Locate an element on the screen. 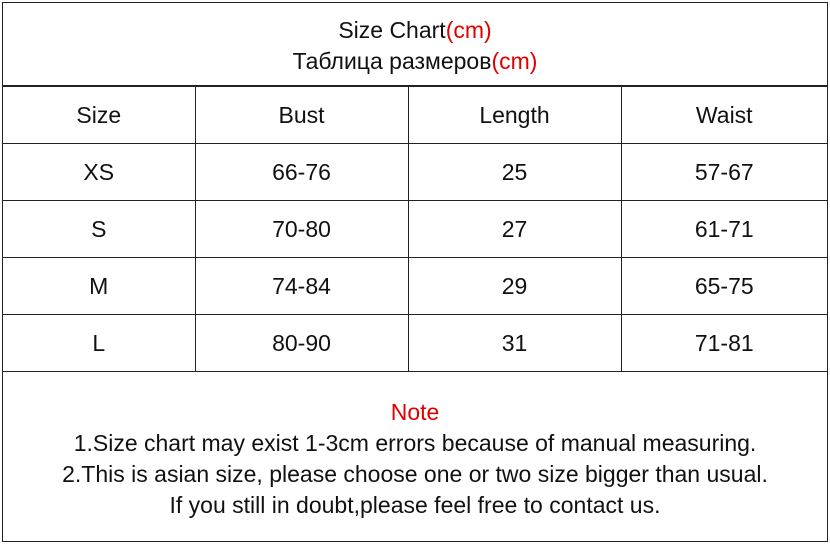  note-heading: Note is located at coordinates (415, 412).